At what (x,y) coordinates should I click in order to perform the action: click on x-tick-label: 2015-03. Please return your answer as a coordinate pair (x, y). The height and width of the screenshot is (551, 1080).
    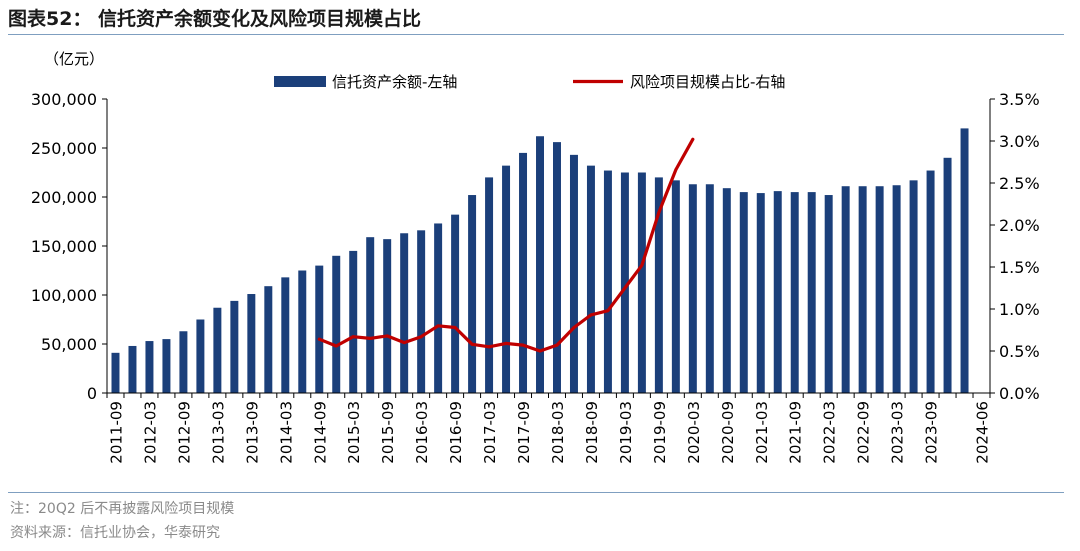
    Looking at the image, I should click on (354, 432).